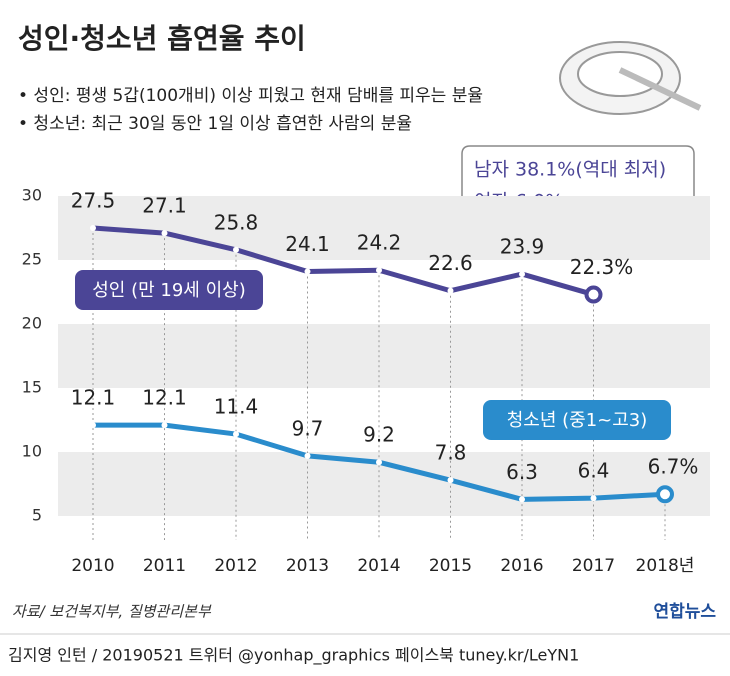  I want to click on x-tick-label: 2010, so click(92, 566).